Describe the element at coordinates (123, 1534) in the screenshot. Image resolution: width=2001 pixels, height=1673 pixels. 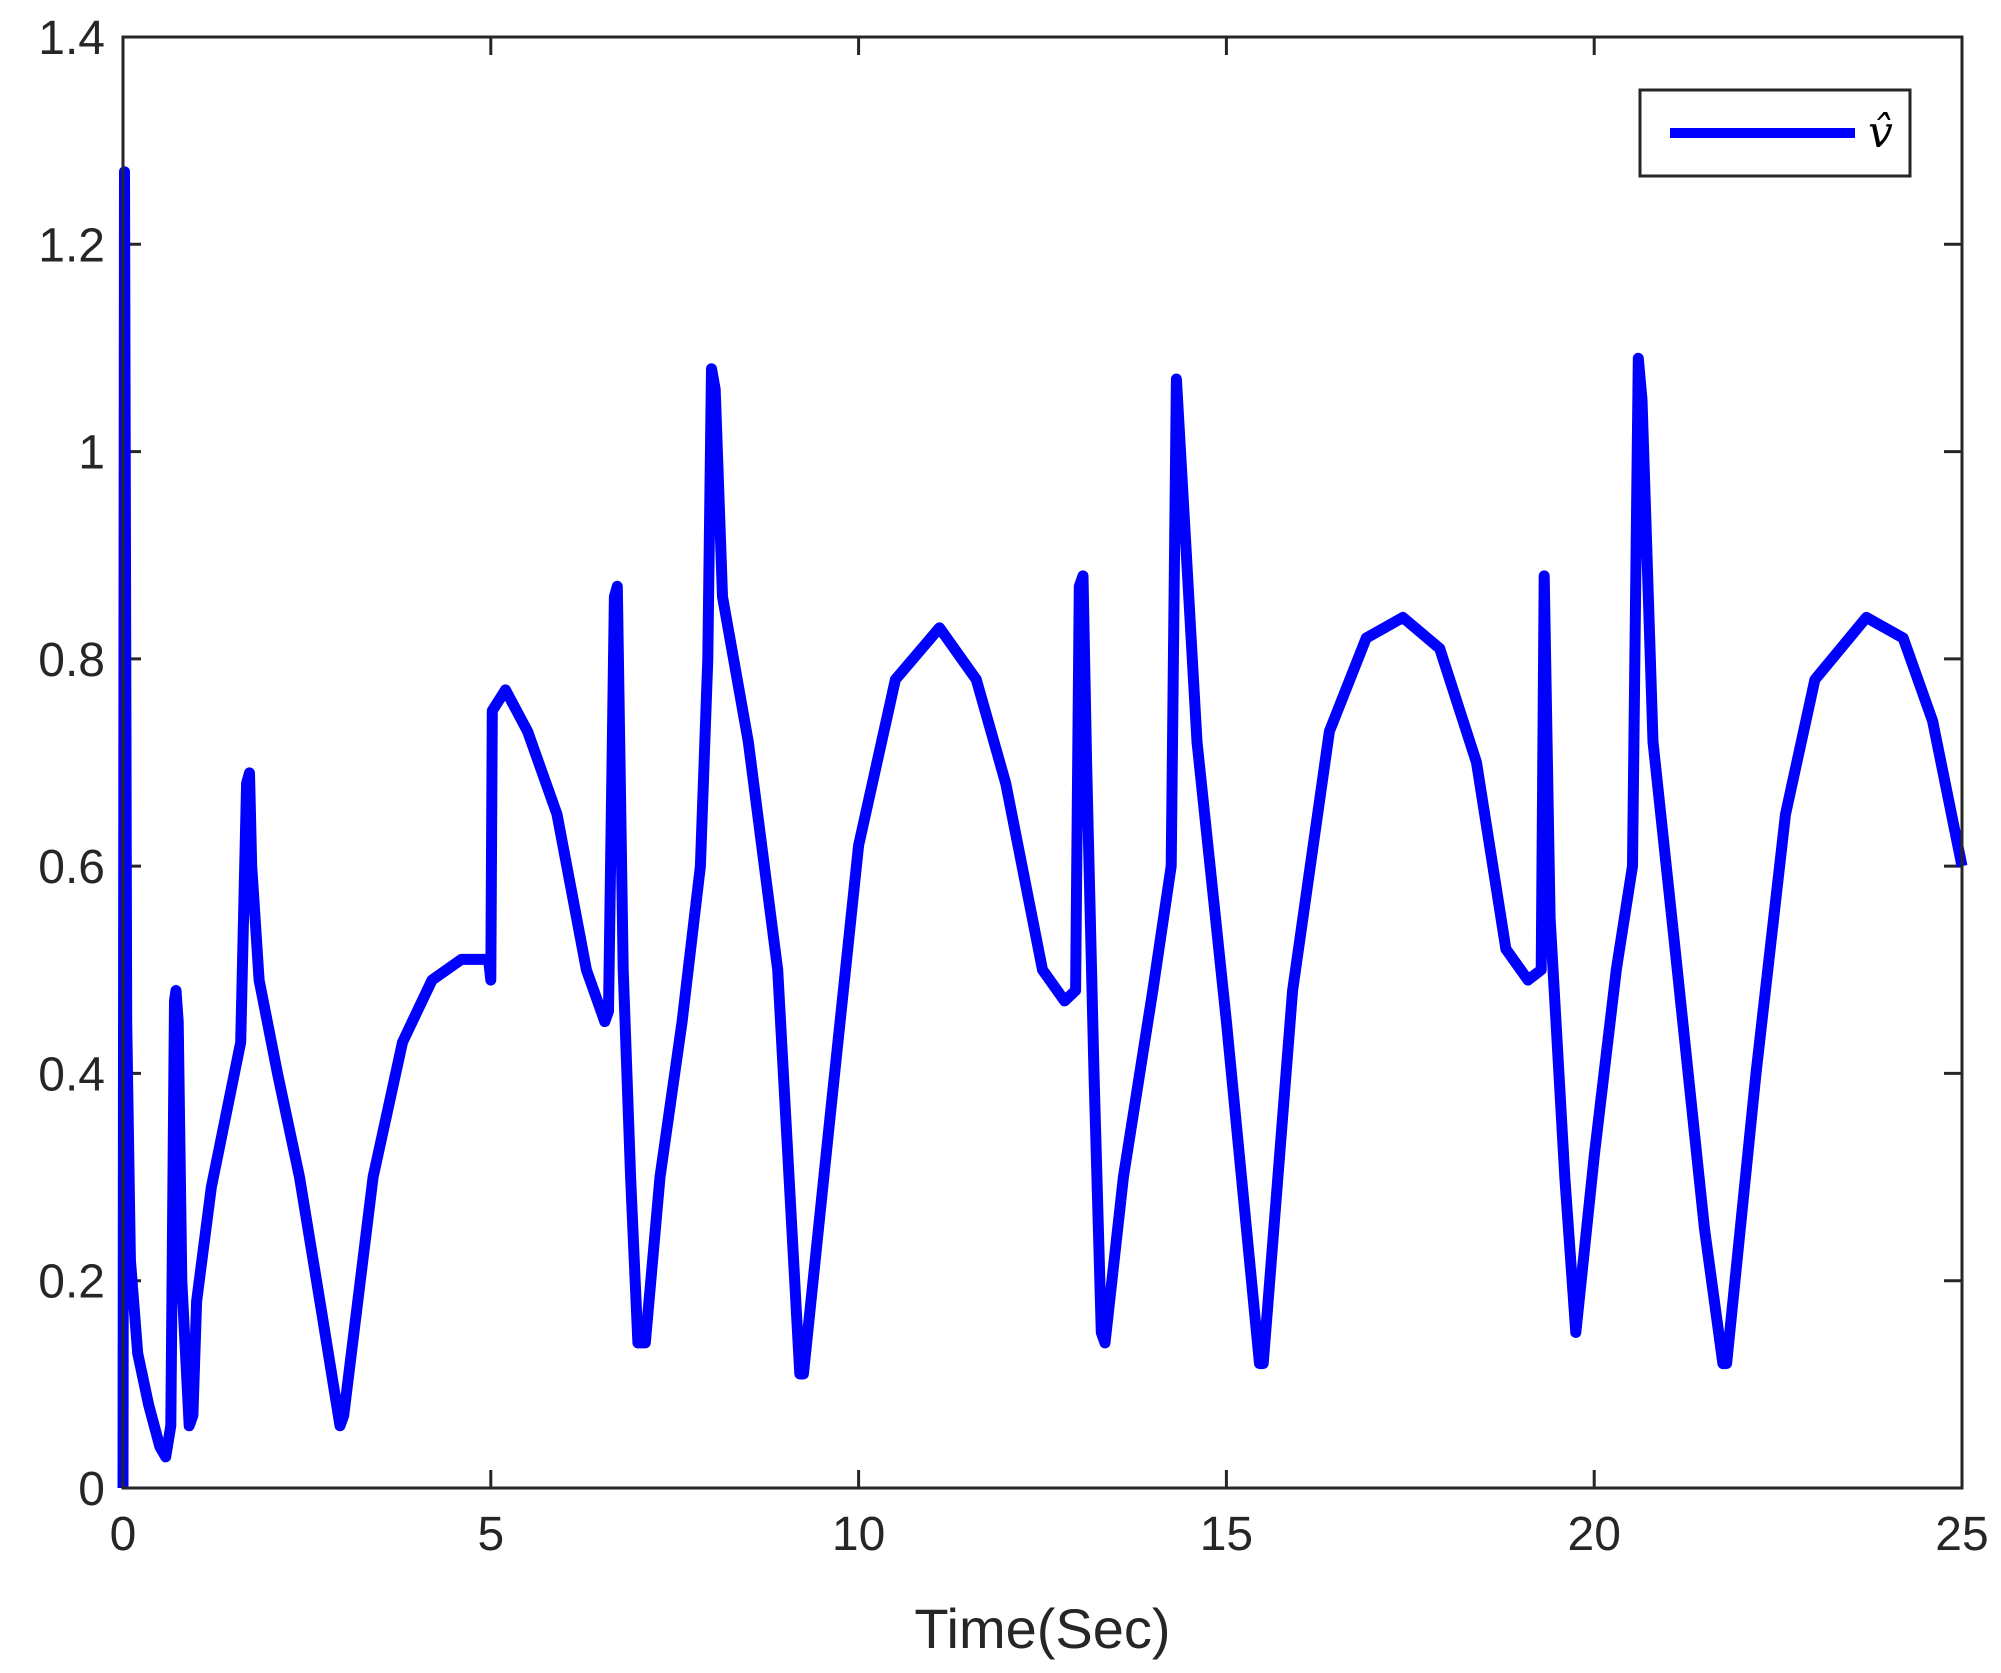
I see `x-tick-label: 0` at that location.